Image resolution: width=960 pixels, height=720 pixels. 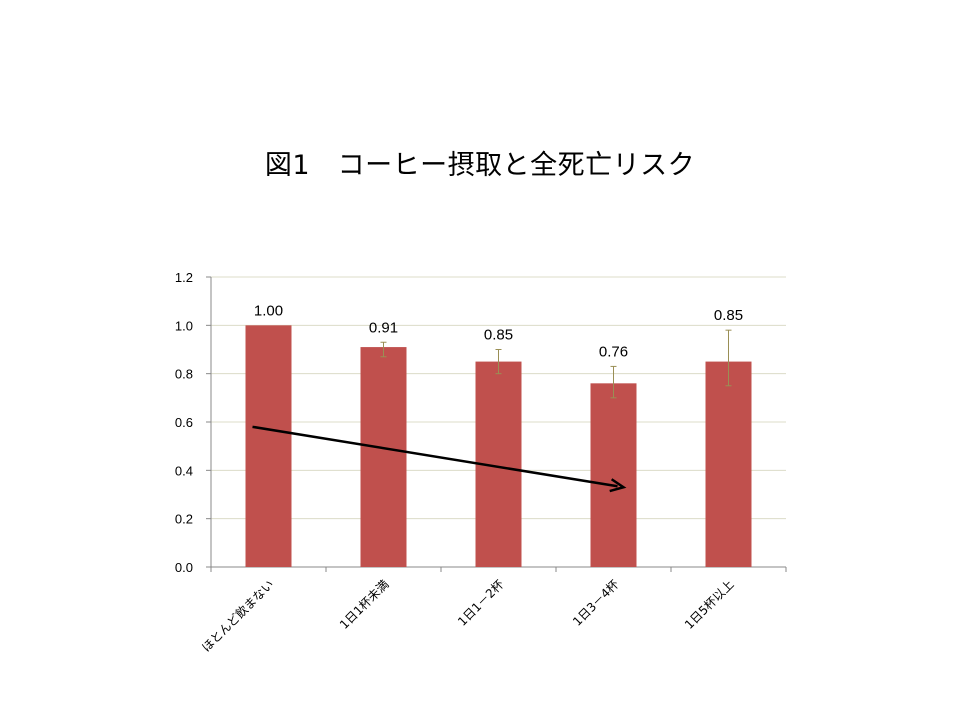 What do you see at coordinates (613, 351) in the screenshot?
I see `data-label: 0.76` at bounding box center [613, 351].